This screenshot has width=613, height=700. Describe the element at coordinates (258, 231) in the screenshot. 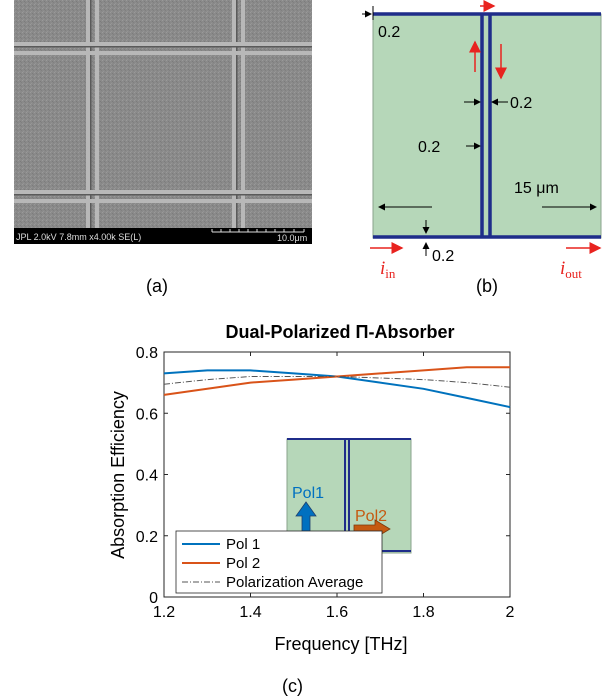

I see `sem-scale-bar` at that location.